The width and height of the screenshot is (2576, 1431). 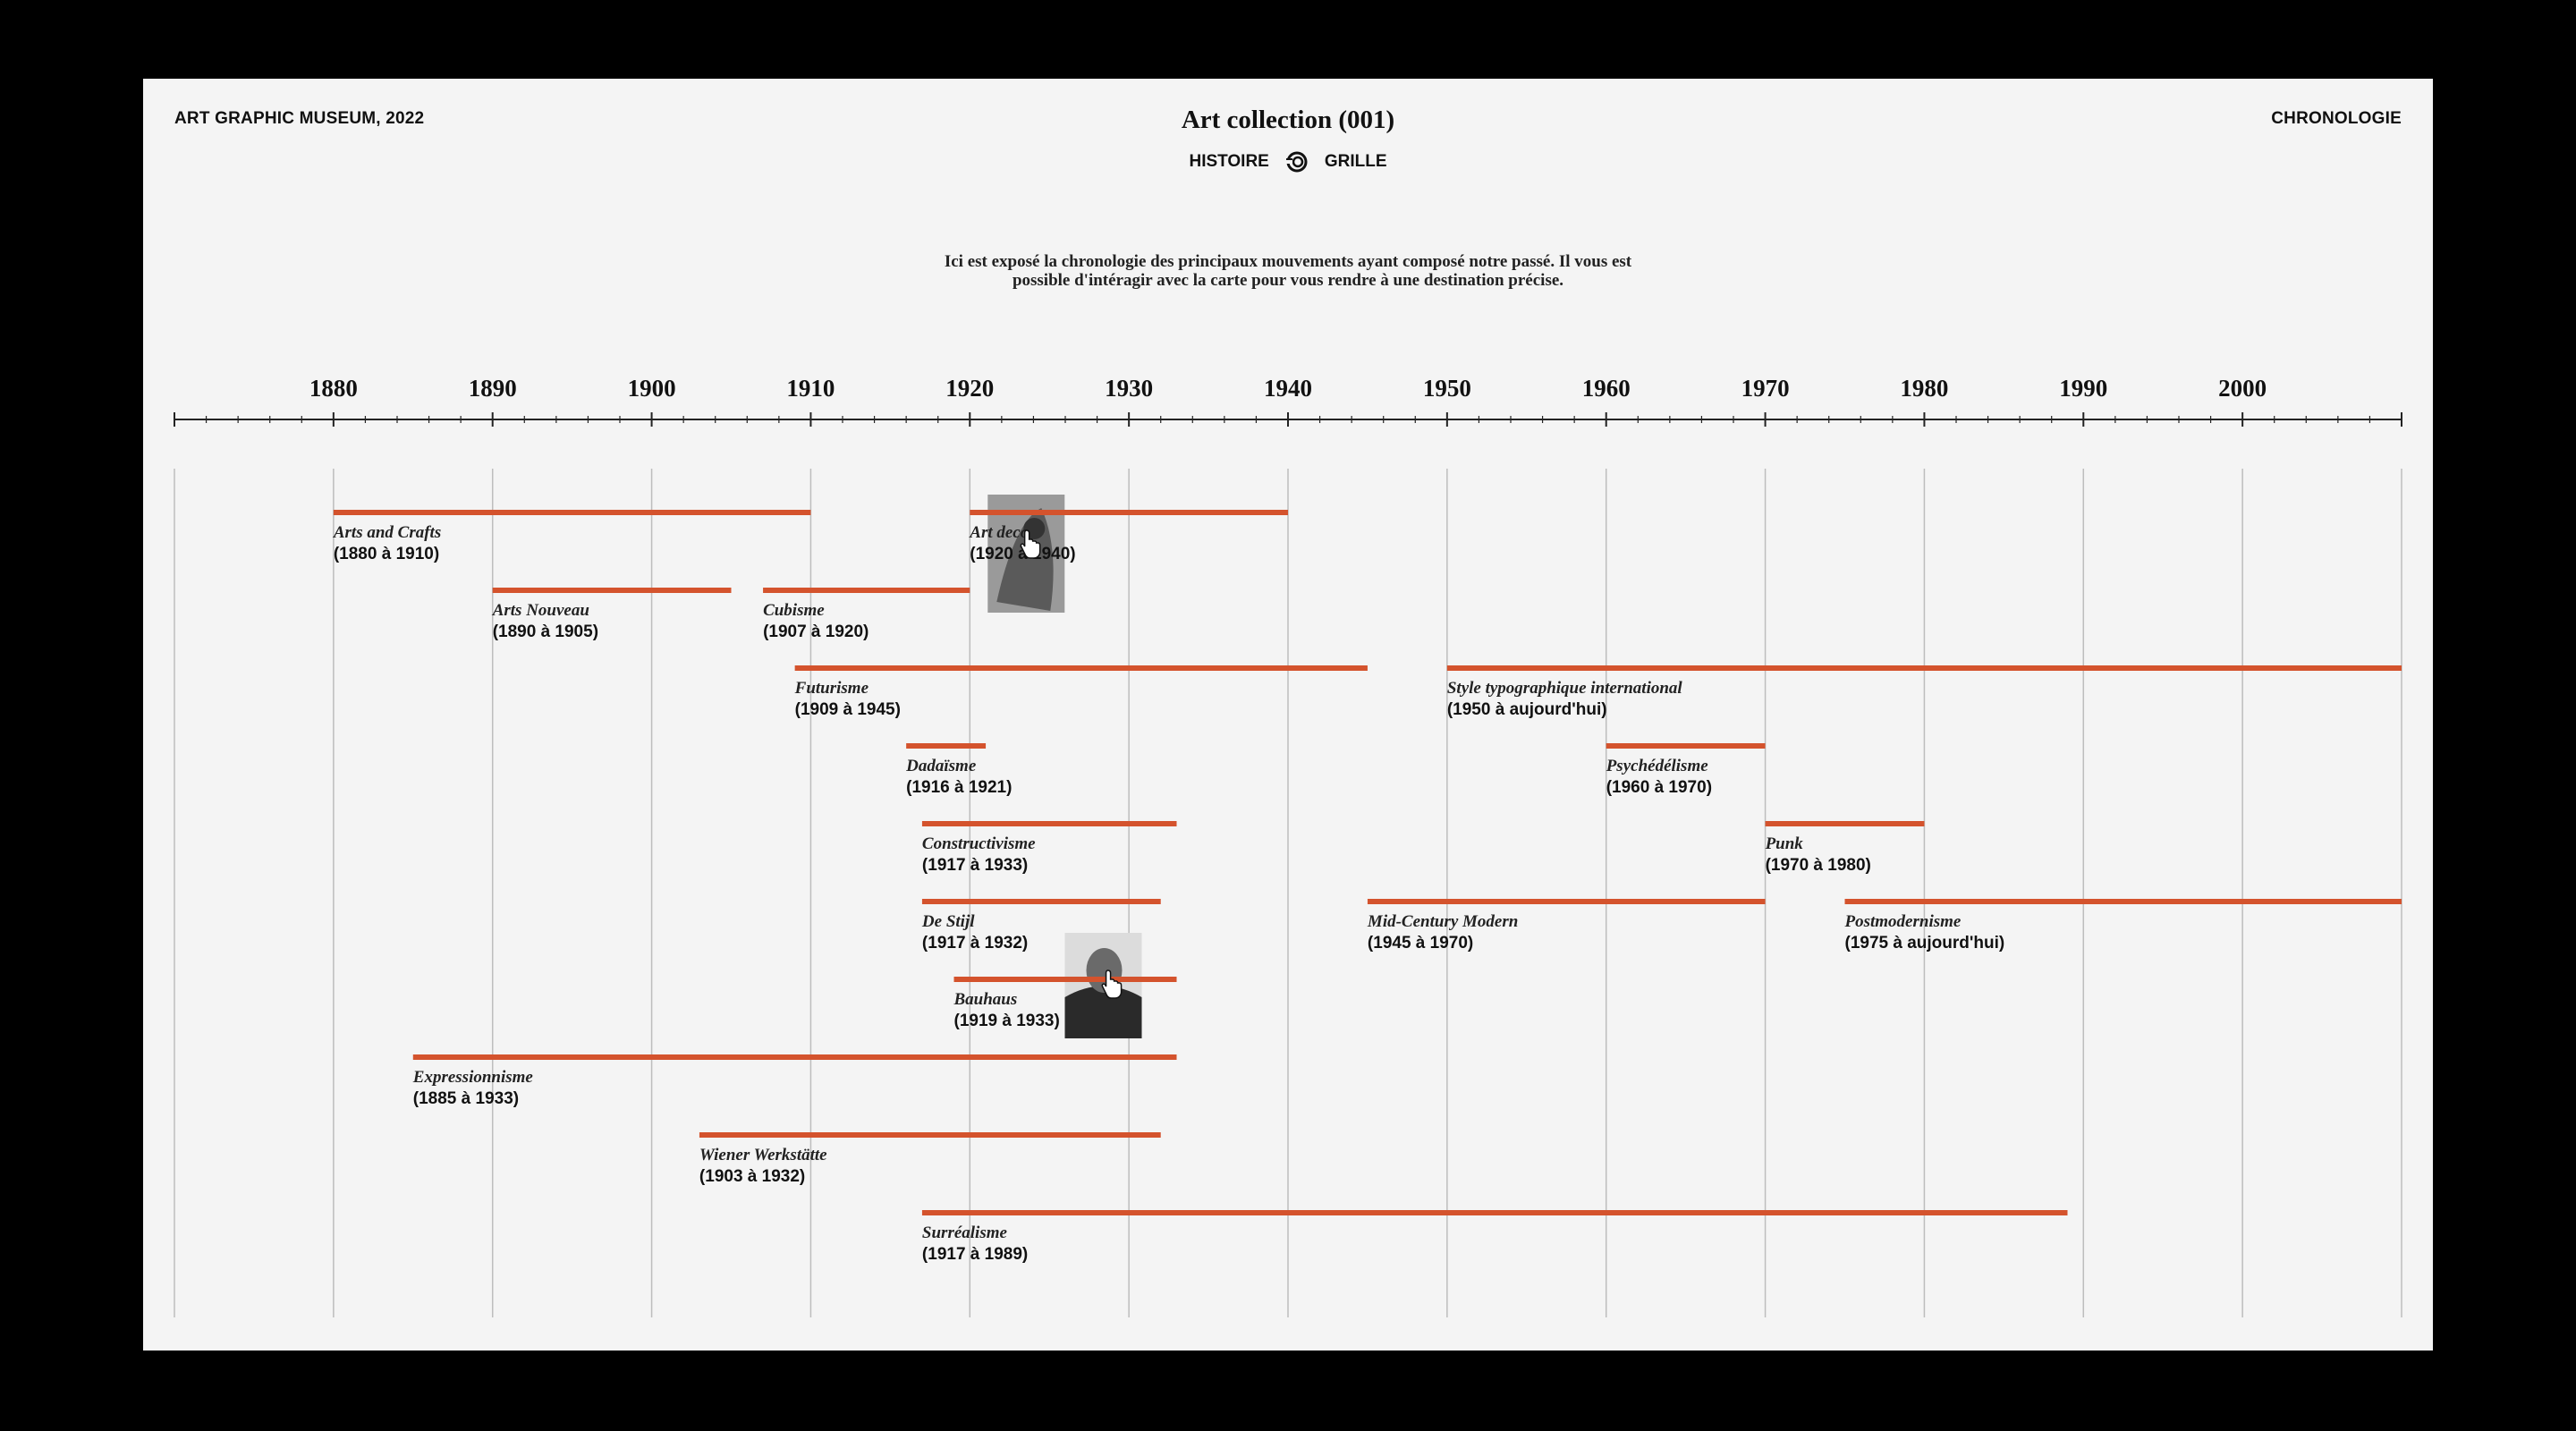 I want to click on movement-name: Style typographique international, so click(x=1565, y=689).